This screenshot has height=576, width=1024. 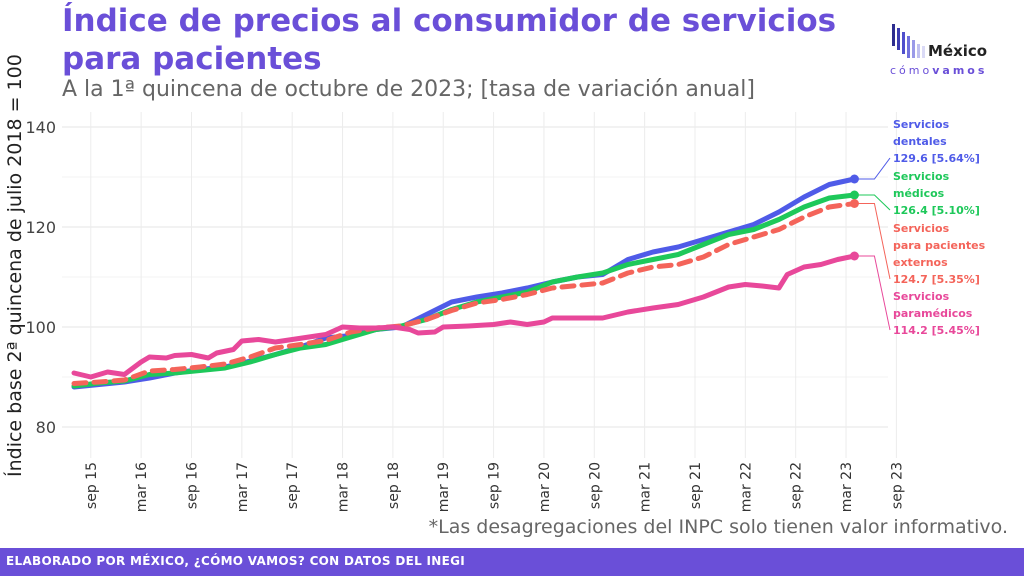 I want to click on mexico-como-vamos-logo: México cómovamos, so click(x=950, y=52).